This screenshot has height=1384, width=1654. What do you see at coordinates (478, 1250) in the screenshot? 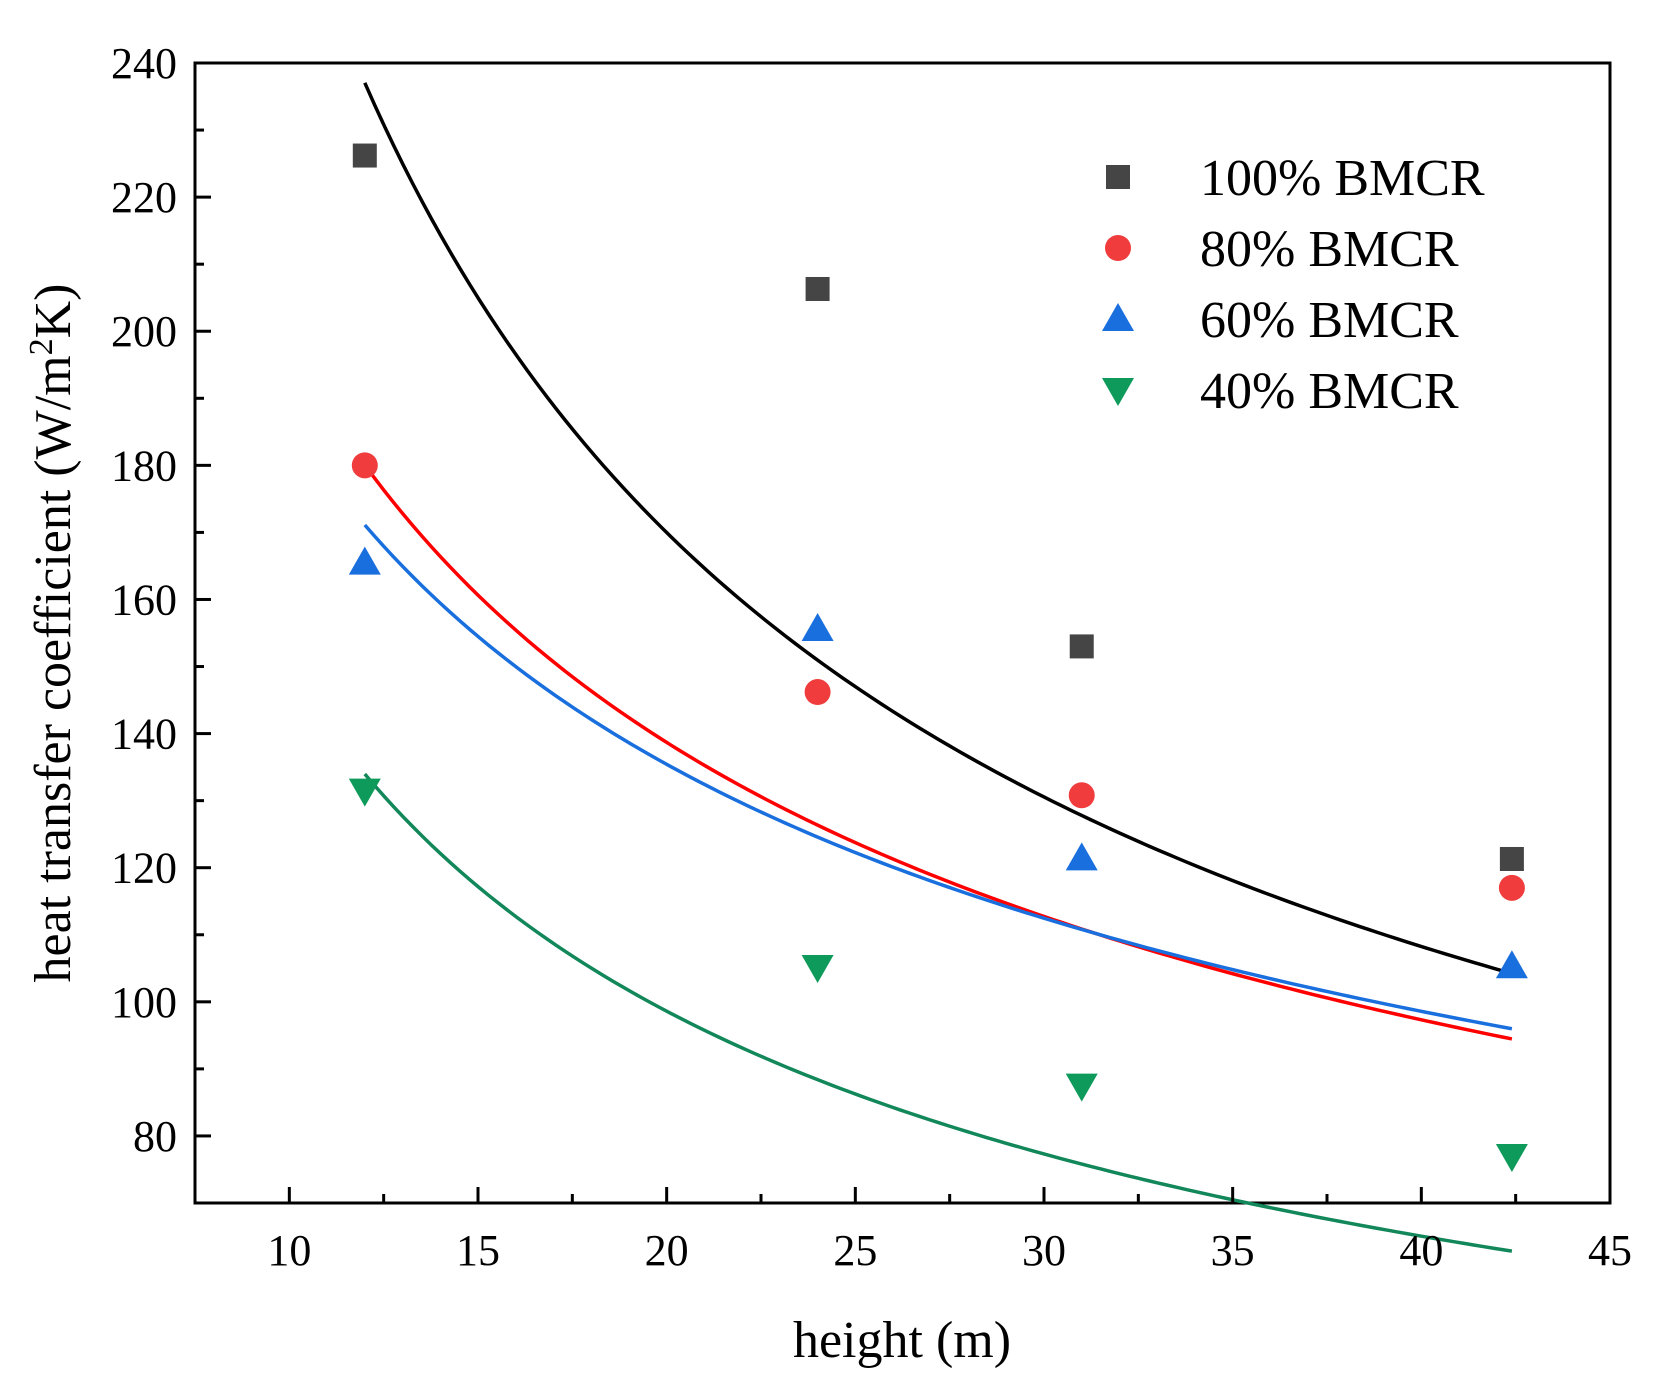
I see `x-tick-label: 15` at bounding box center [478, 1250].